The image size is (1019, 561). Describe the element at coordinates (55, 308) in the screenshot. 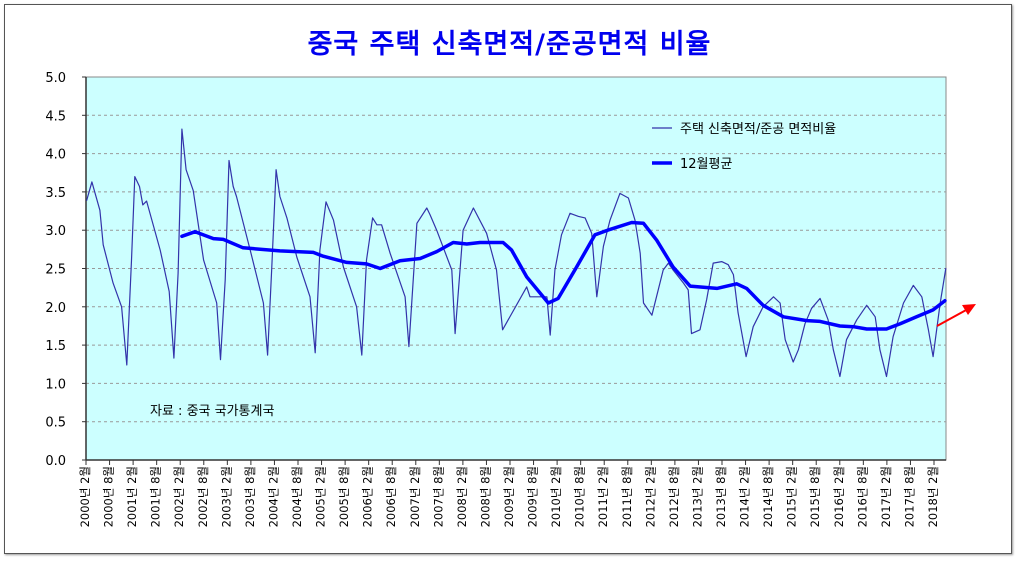

I see `y-tick-label: 2.0` at that location.